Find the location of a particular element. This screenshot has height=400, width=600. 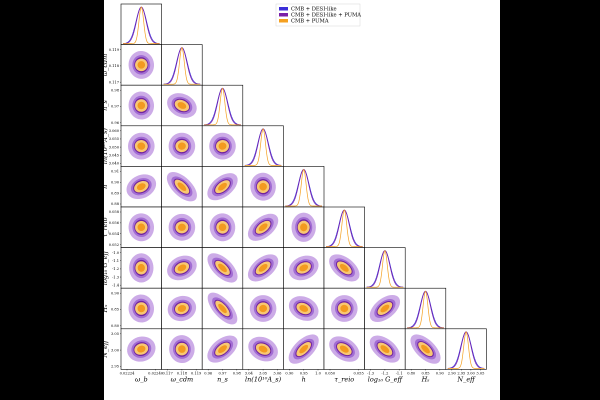

panel-2-0: 0.98 0.97 0.96 n_s is located at coordinates (131, 105).